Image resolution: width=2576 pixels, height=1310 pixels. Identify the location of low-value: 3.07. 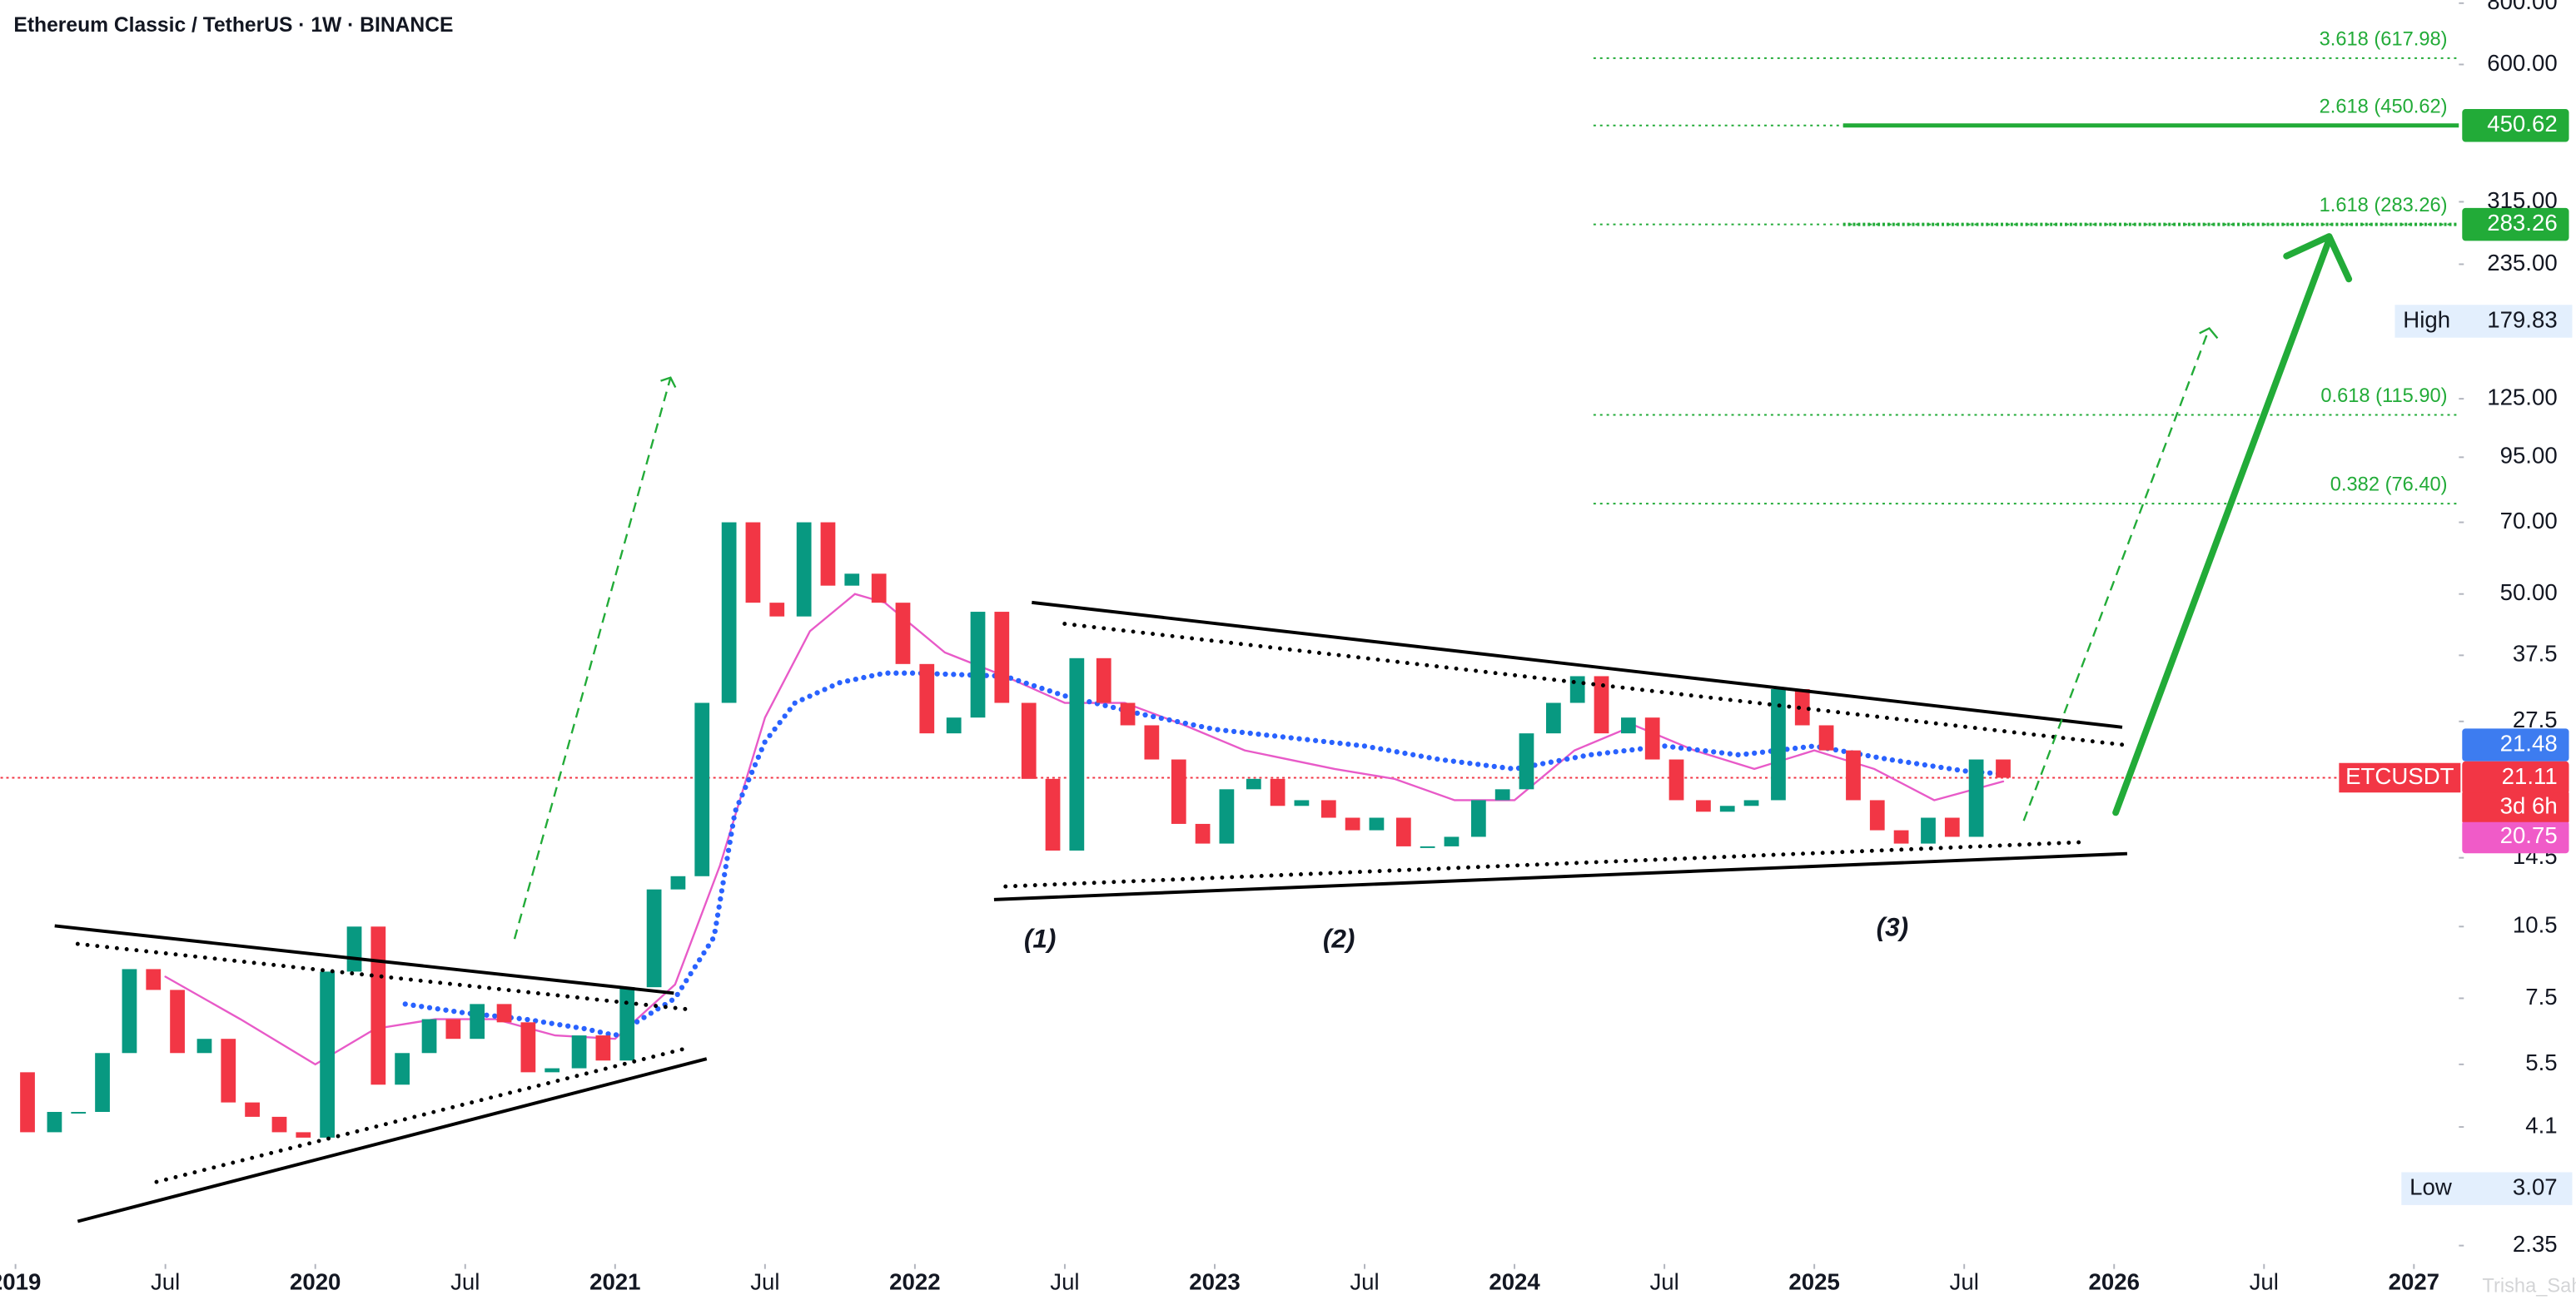
(2535, 1186).